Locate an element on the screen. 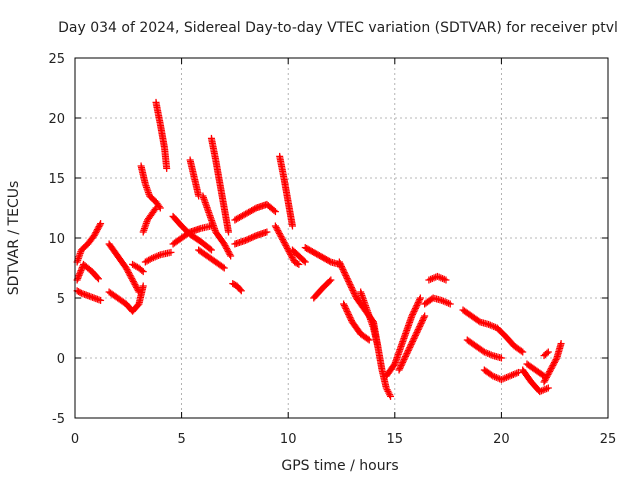  y-axis-label: SDTVAR / TECUs is located at coordinates (14, 238).